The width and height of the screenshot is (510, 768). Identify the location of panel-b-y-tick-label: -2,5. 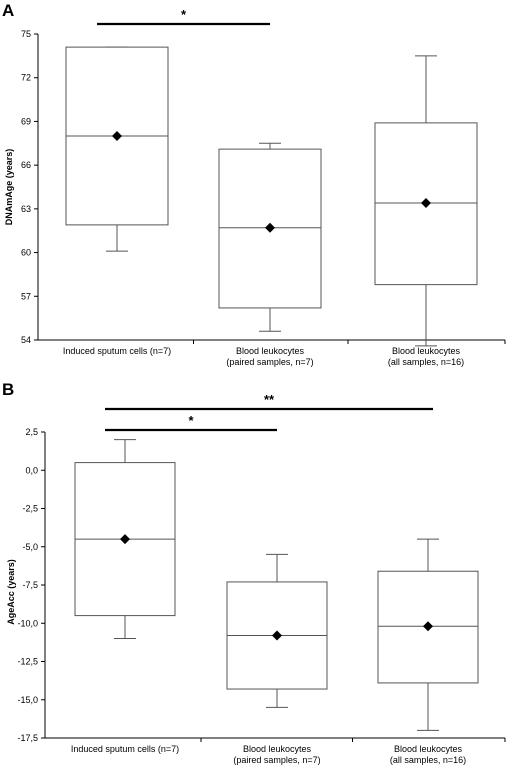
(30, 509).